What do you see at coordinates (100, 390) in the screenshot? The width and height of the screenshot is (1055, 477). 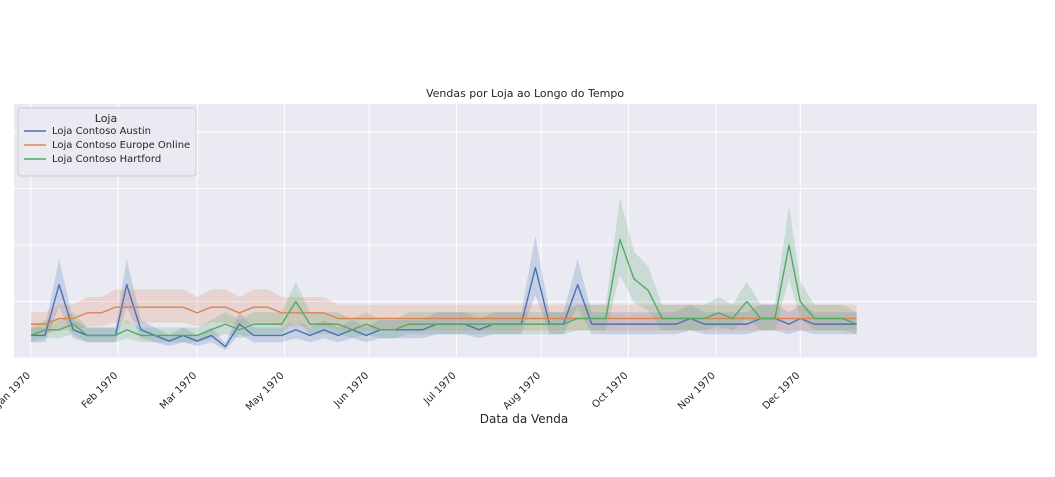 I see `x-tick-label: Feb 1970` at bounding box center [100, 390].